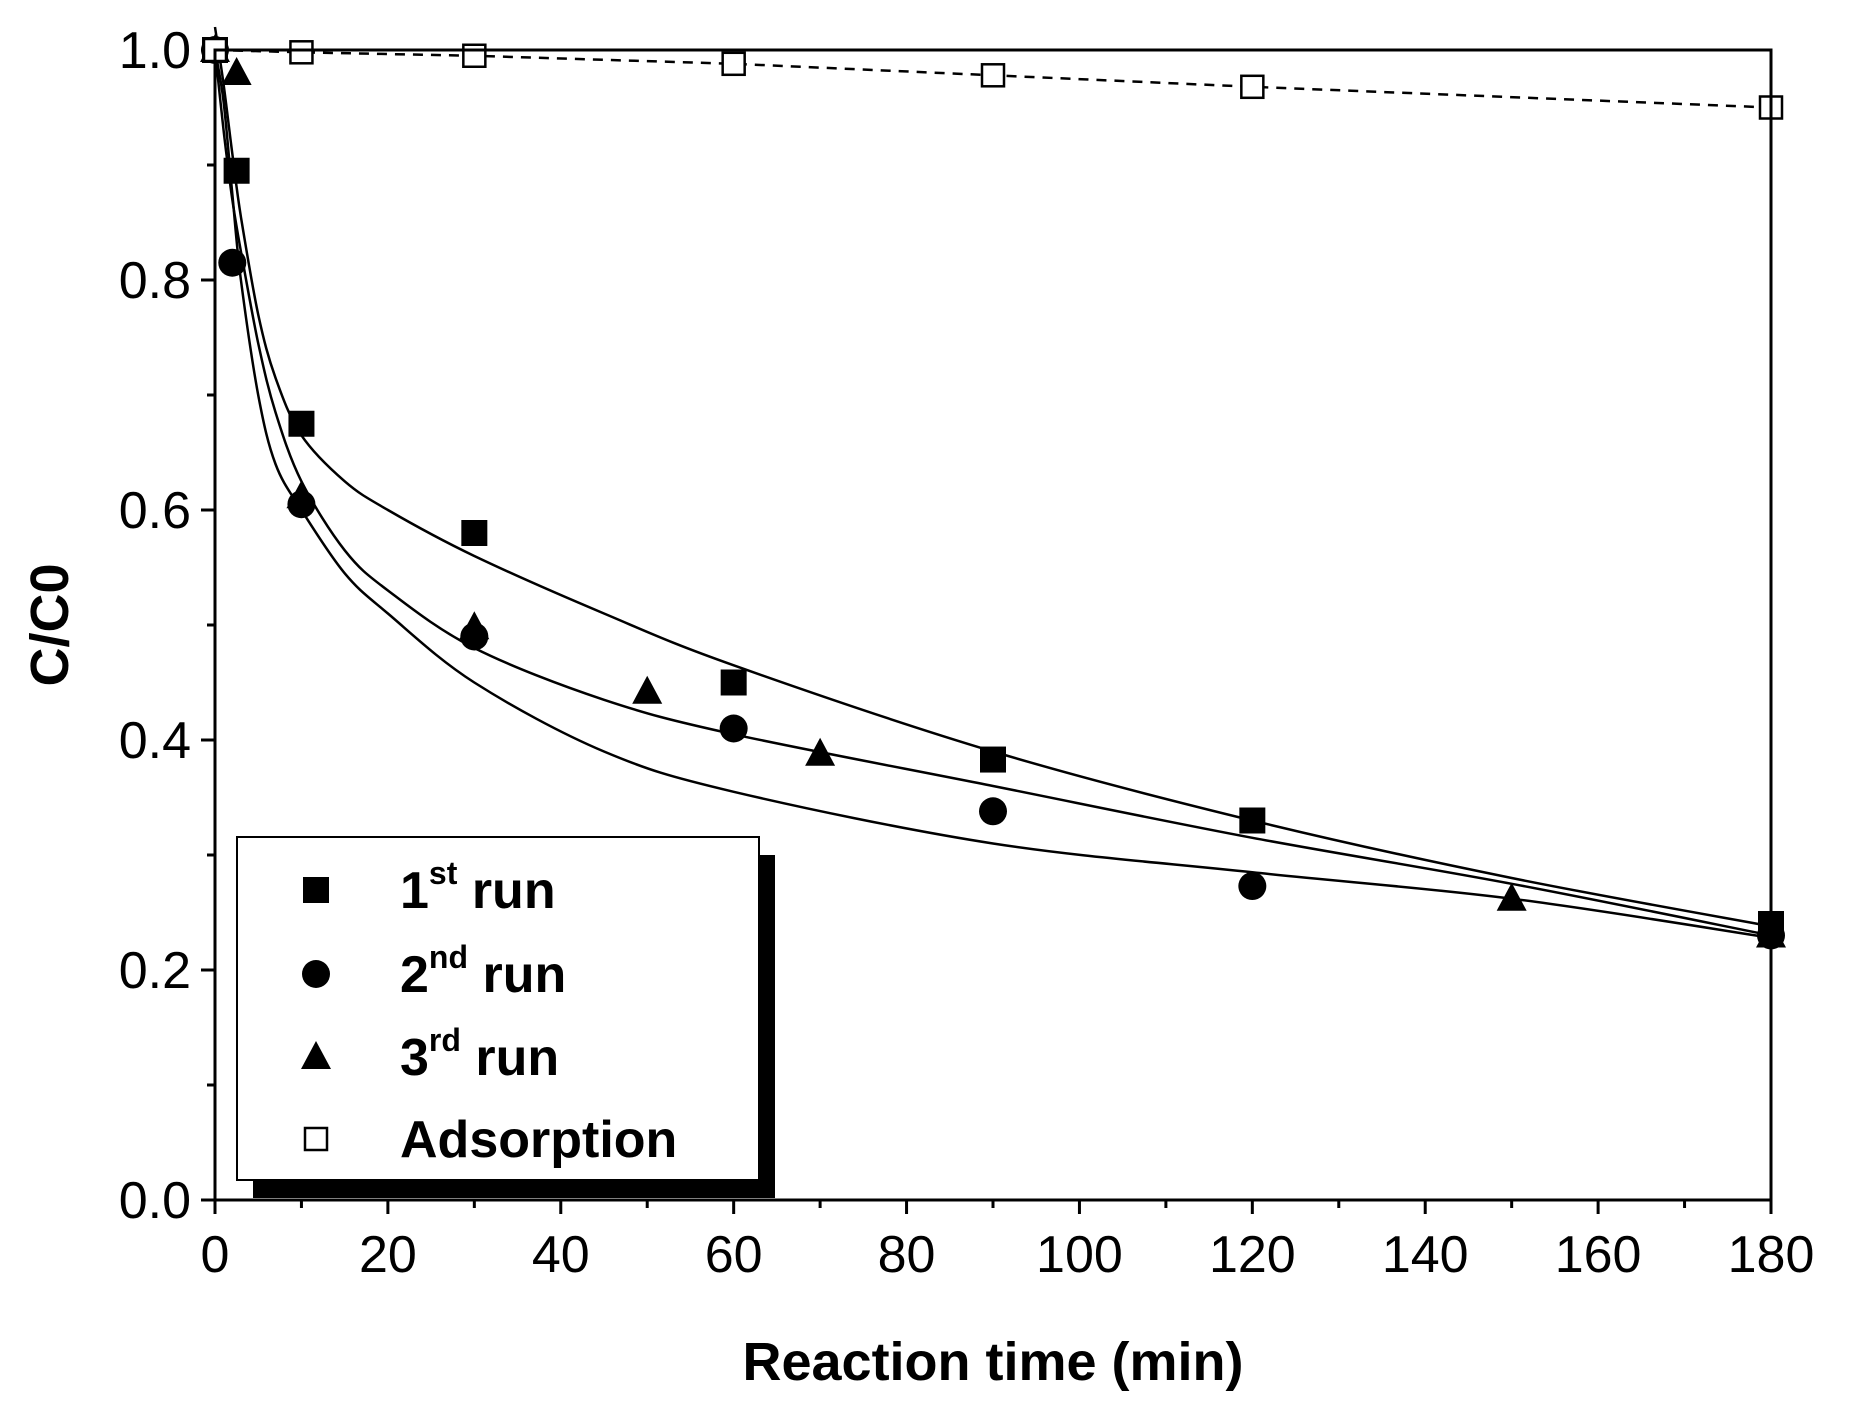 This screenshot has width=1851, height=1402. What do you see at coordinates (155, 1201) in the screenshot?
I see `y-tick-label: 0.0` at bounding box center [155, 1201].